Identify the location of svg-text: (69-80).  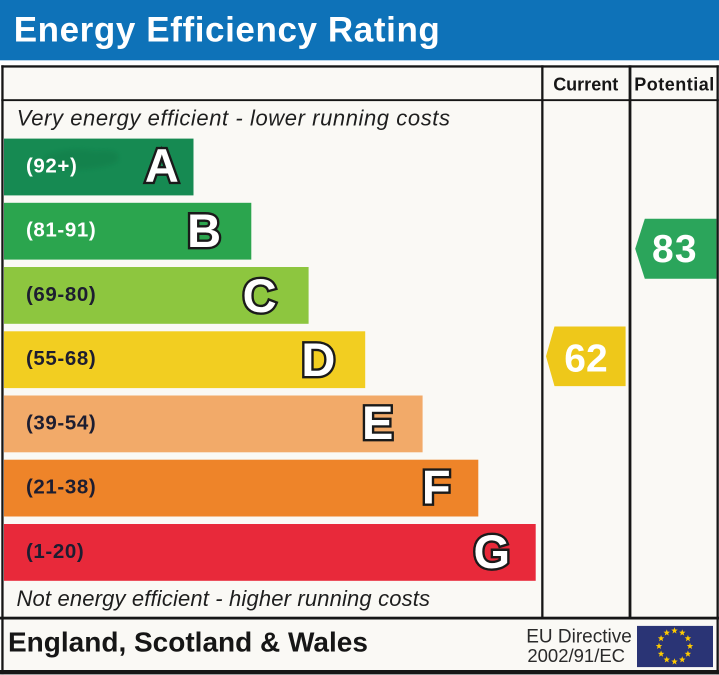
(61, 294).